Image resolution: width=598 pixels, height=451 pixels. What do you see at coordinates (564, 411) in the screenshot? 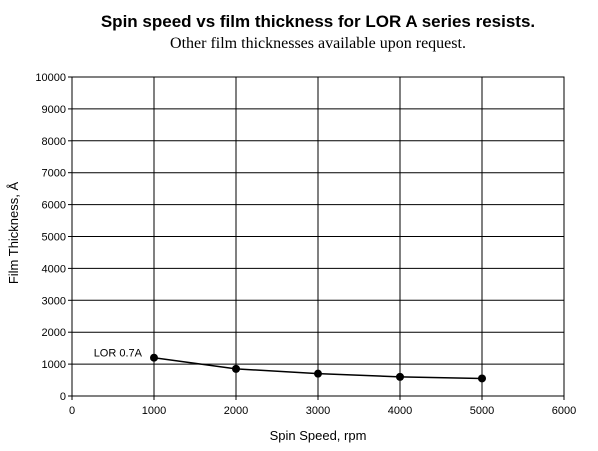
I see `x-tick-label: 6000` at bounding box center [564, 411].